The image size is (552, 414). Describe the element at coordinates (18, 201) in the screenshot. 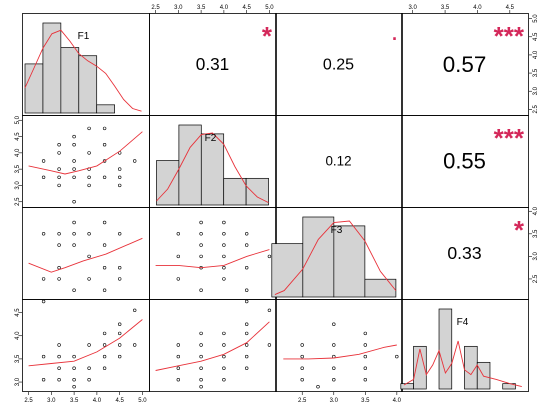

I see `tick-label-row2-0: 2.5` at that location.